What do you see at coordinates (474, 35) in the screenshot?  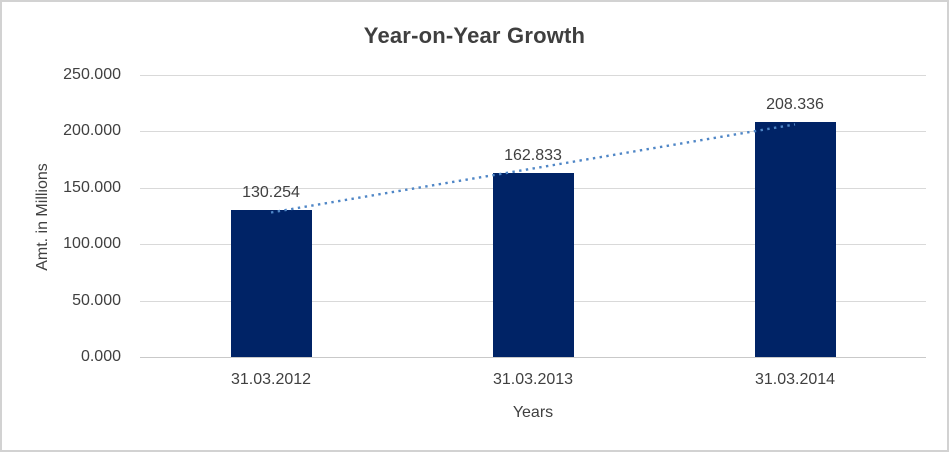 I see `chart-title: Year-on-Year Growth` at bounding box center [474, 35].